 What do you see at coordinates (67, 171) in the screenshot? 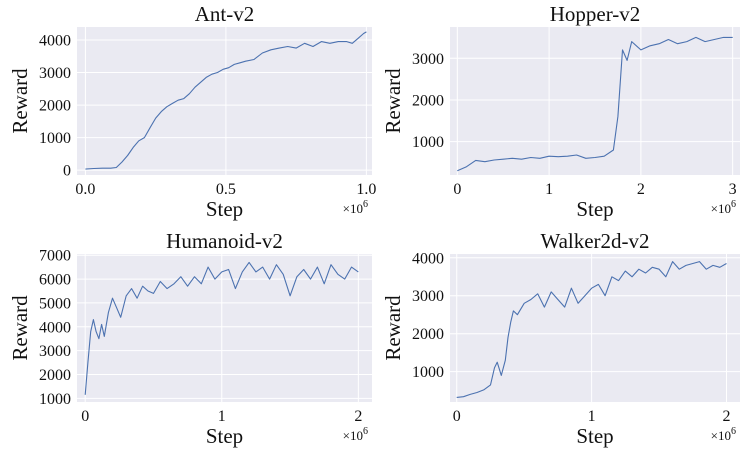
I see `y-tick-label: 0` at bounding box center [67, 171].